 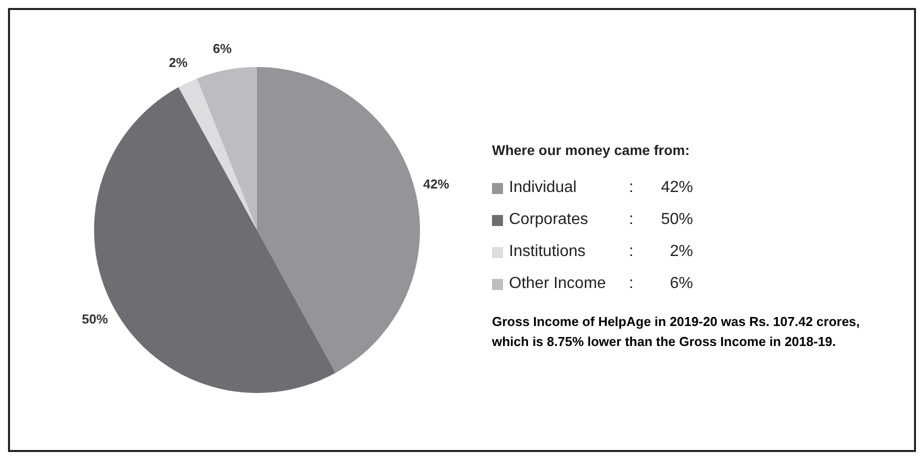 I want to click on legend-label: Individual, so click(x=543, y=188).